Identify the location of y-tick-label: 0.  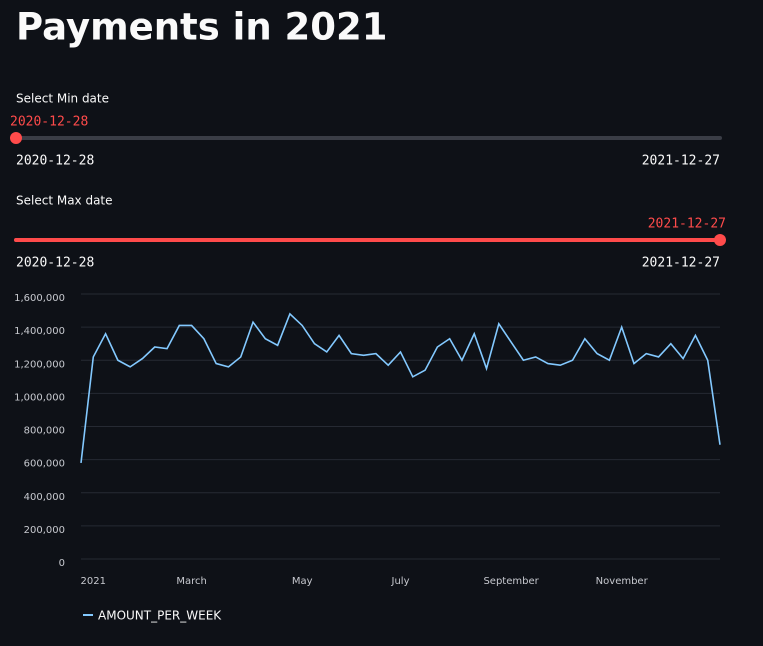
(62, 563).